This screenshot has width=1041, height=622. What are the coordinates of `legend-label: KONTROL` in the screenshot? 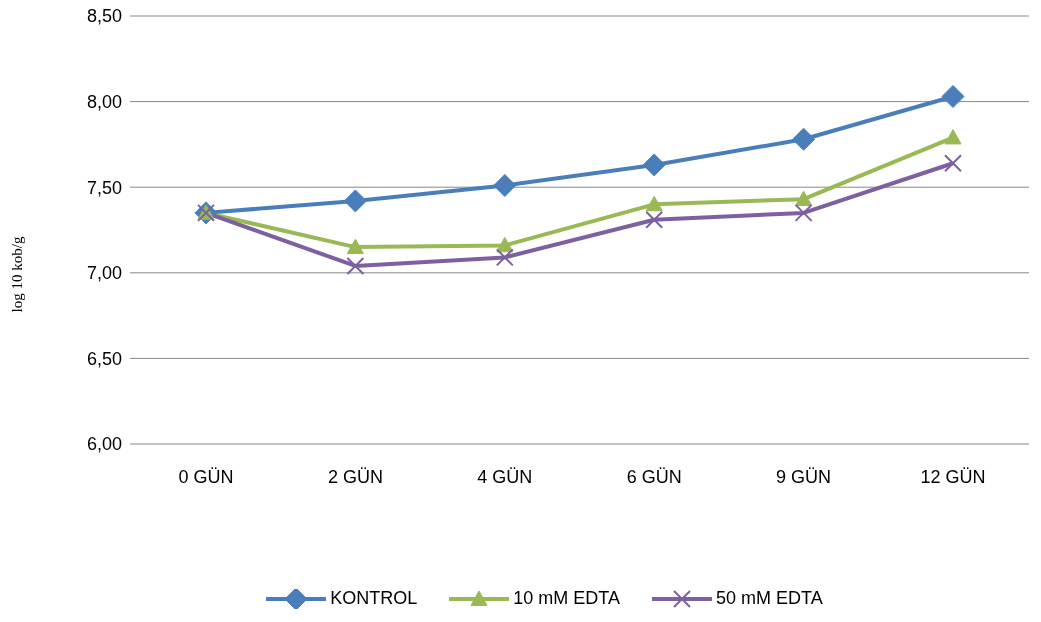 It's located at (374, 598).